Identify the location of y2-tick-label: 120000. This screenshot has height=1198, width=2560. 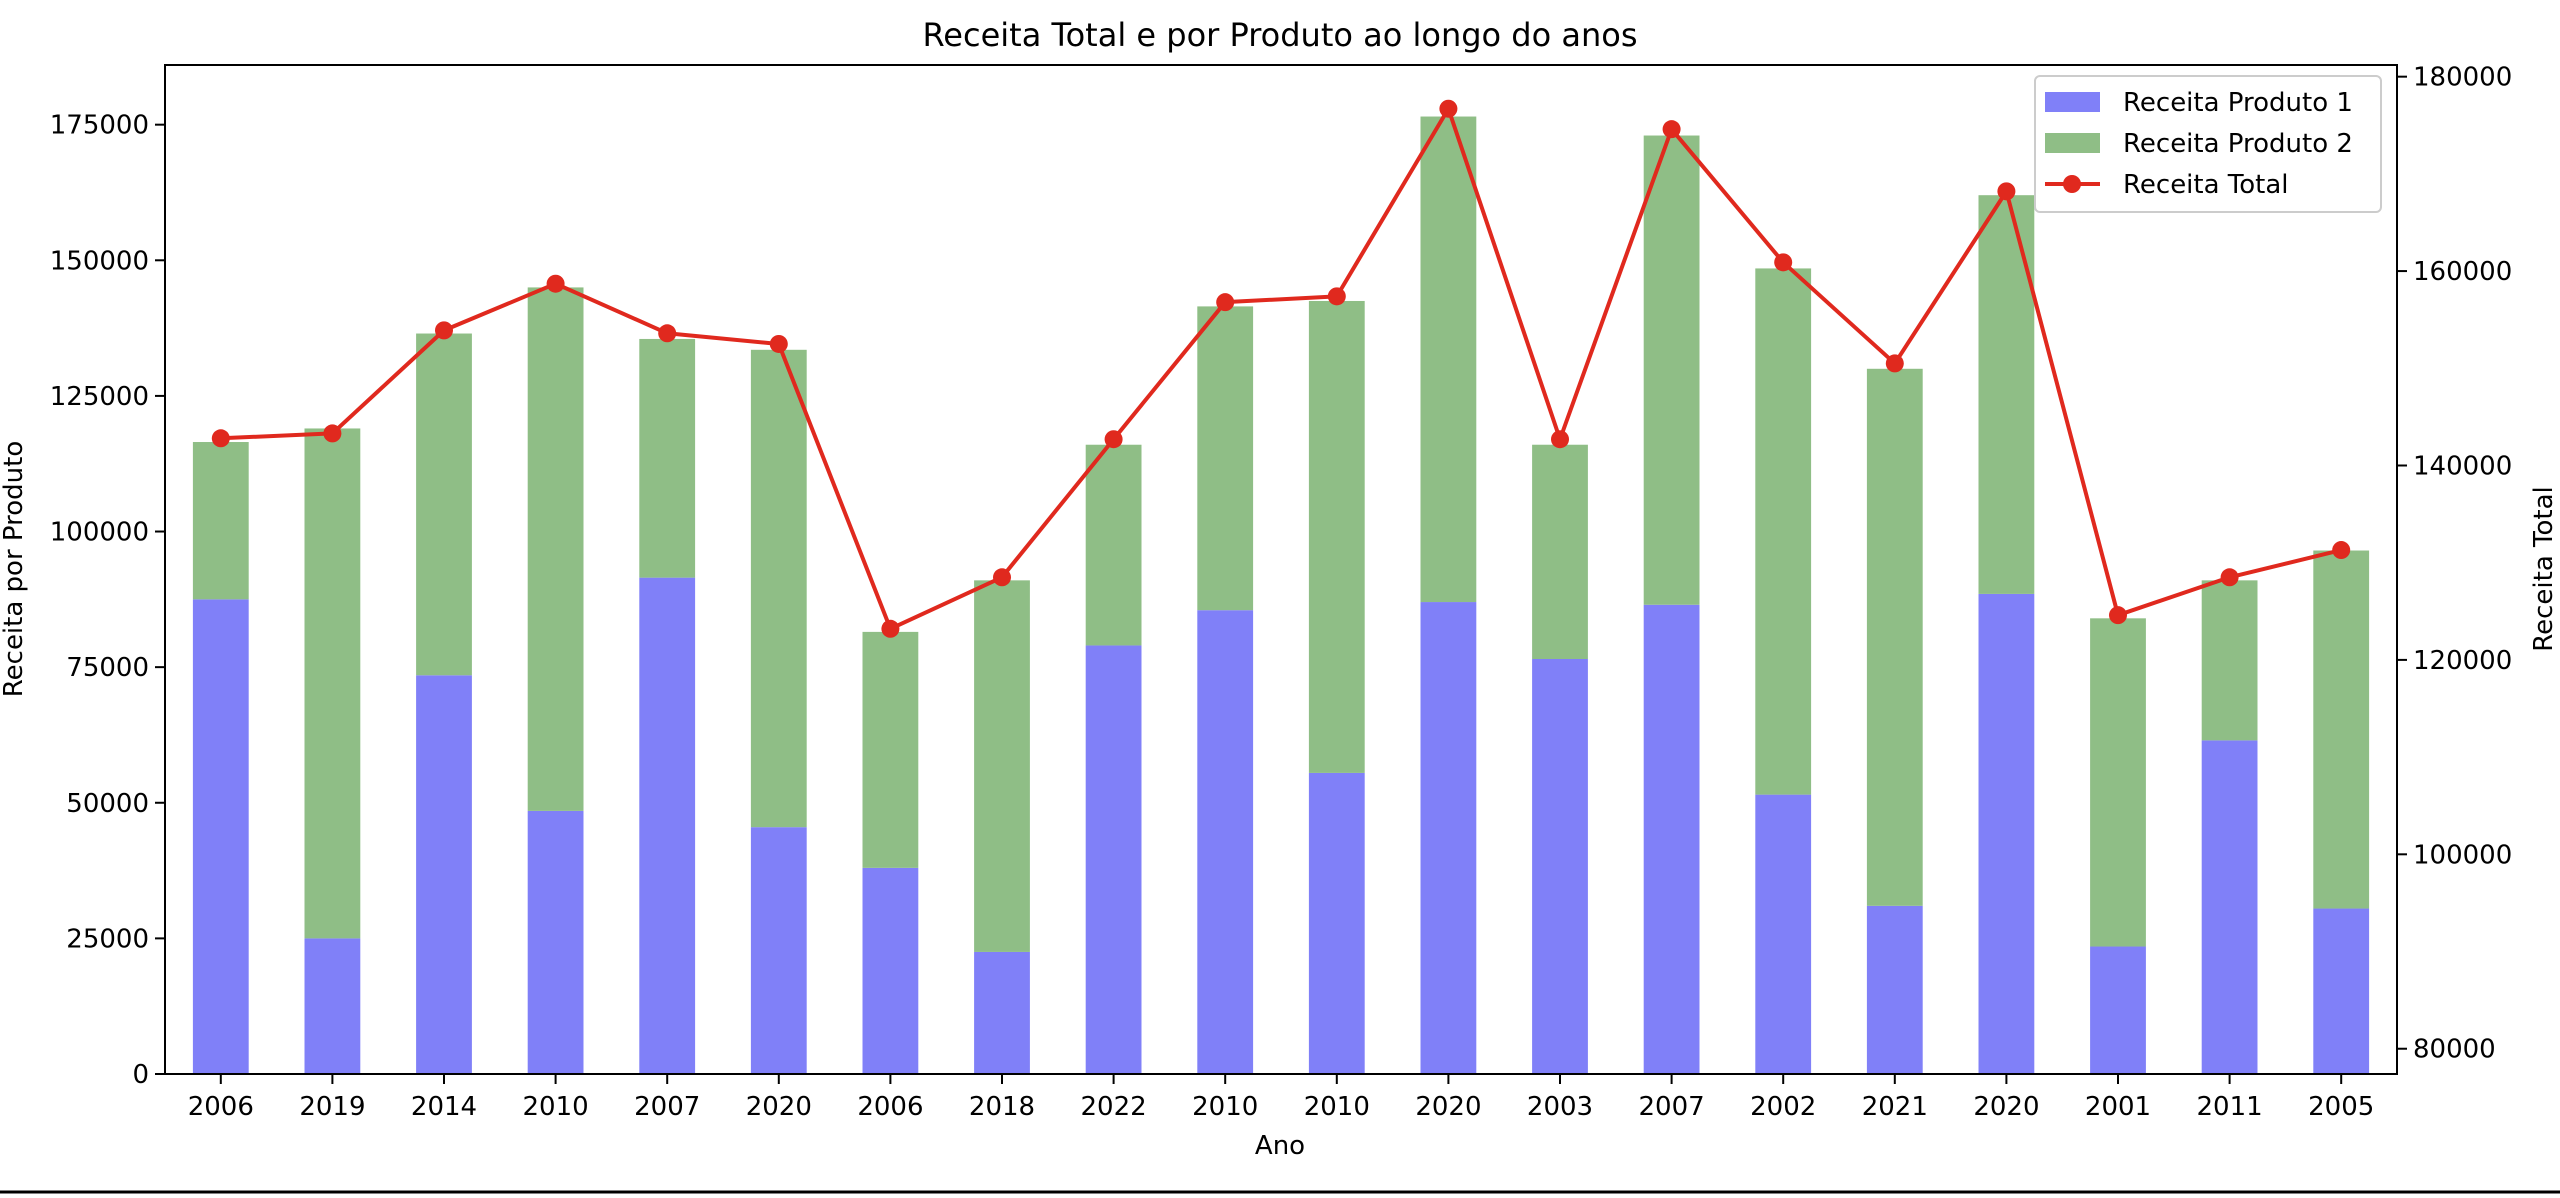
(2462, 661).